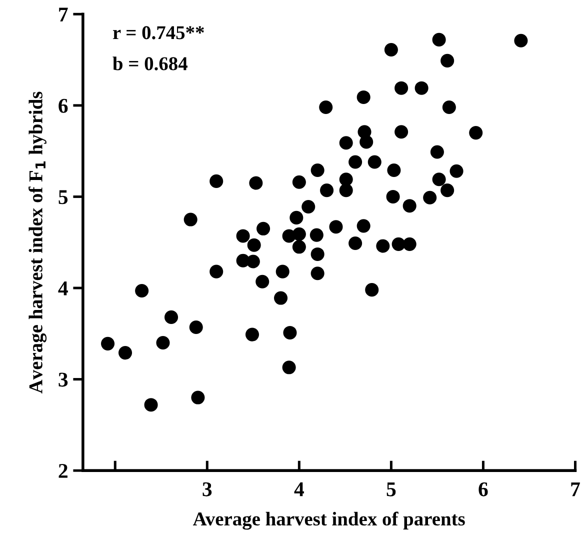  I want to click on y-tick-label: 2, so click(63, 471).